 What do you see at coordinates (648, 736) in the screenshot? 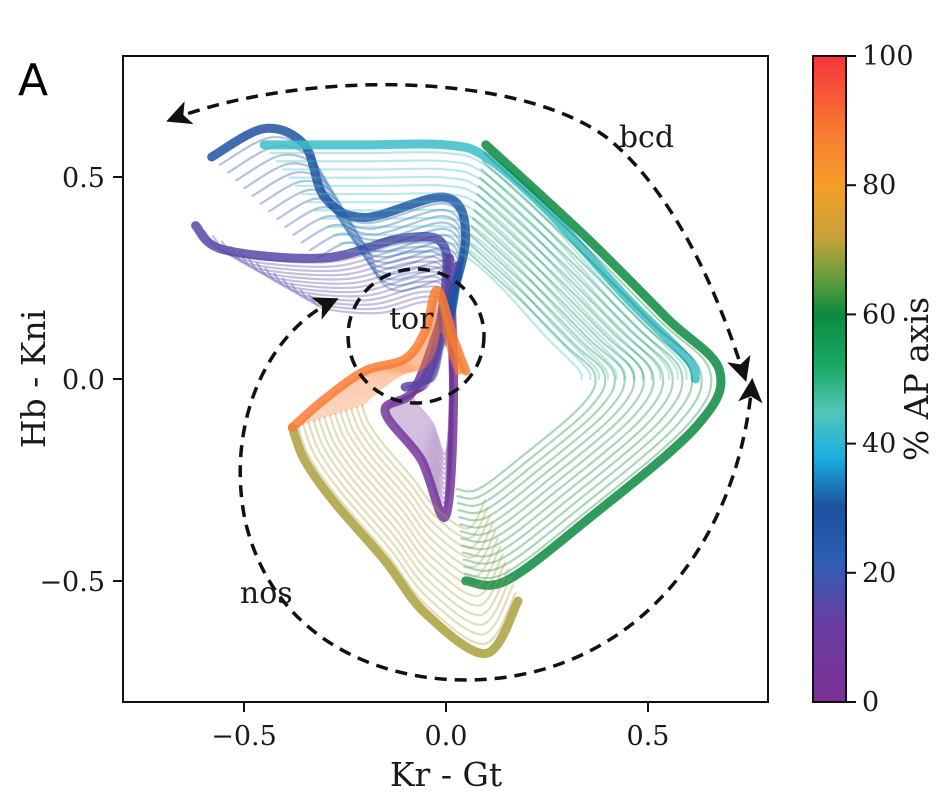
I see `x-tick-label: 0.5` at bounding box center [648, 736].